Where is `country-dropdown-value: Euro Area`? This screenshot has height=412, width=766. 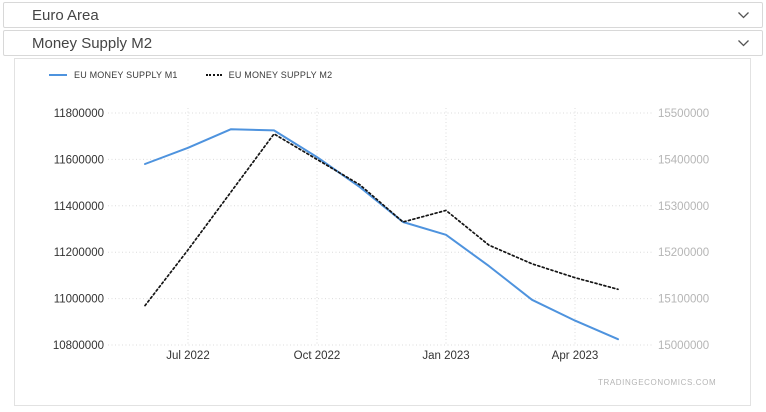
country-dropdown-value: Euro Area is located at coordinates (65, 15).